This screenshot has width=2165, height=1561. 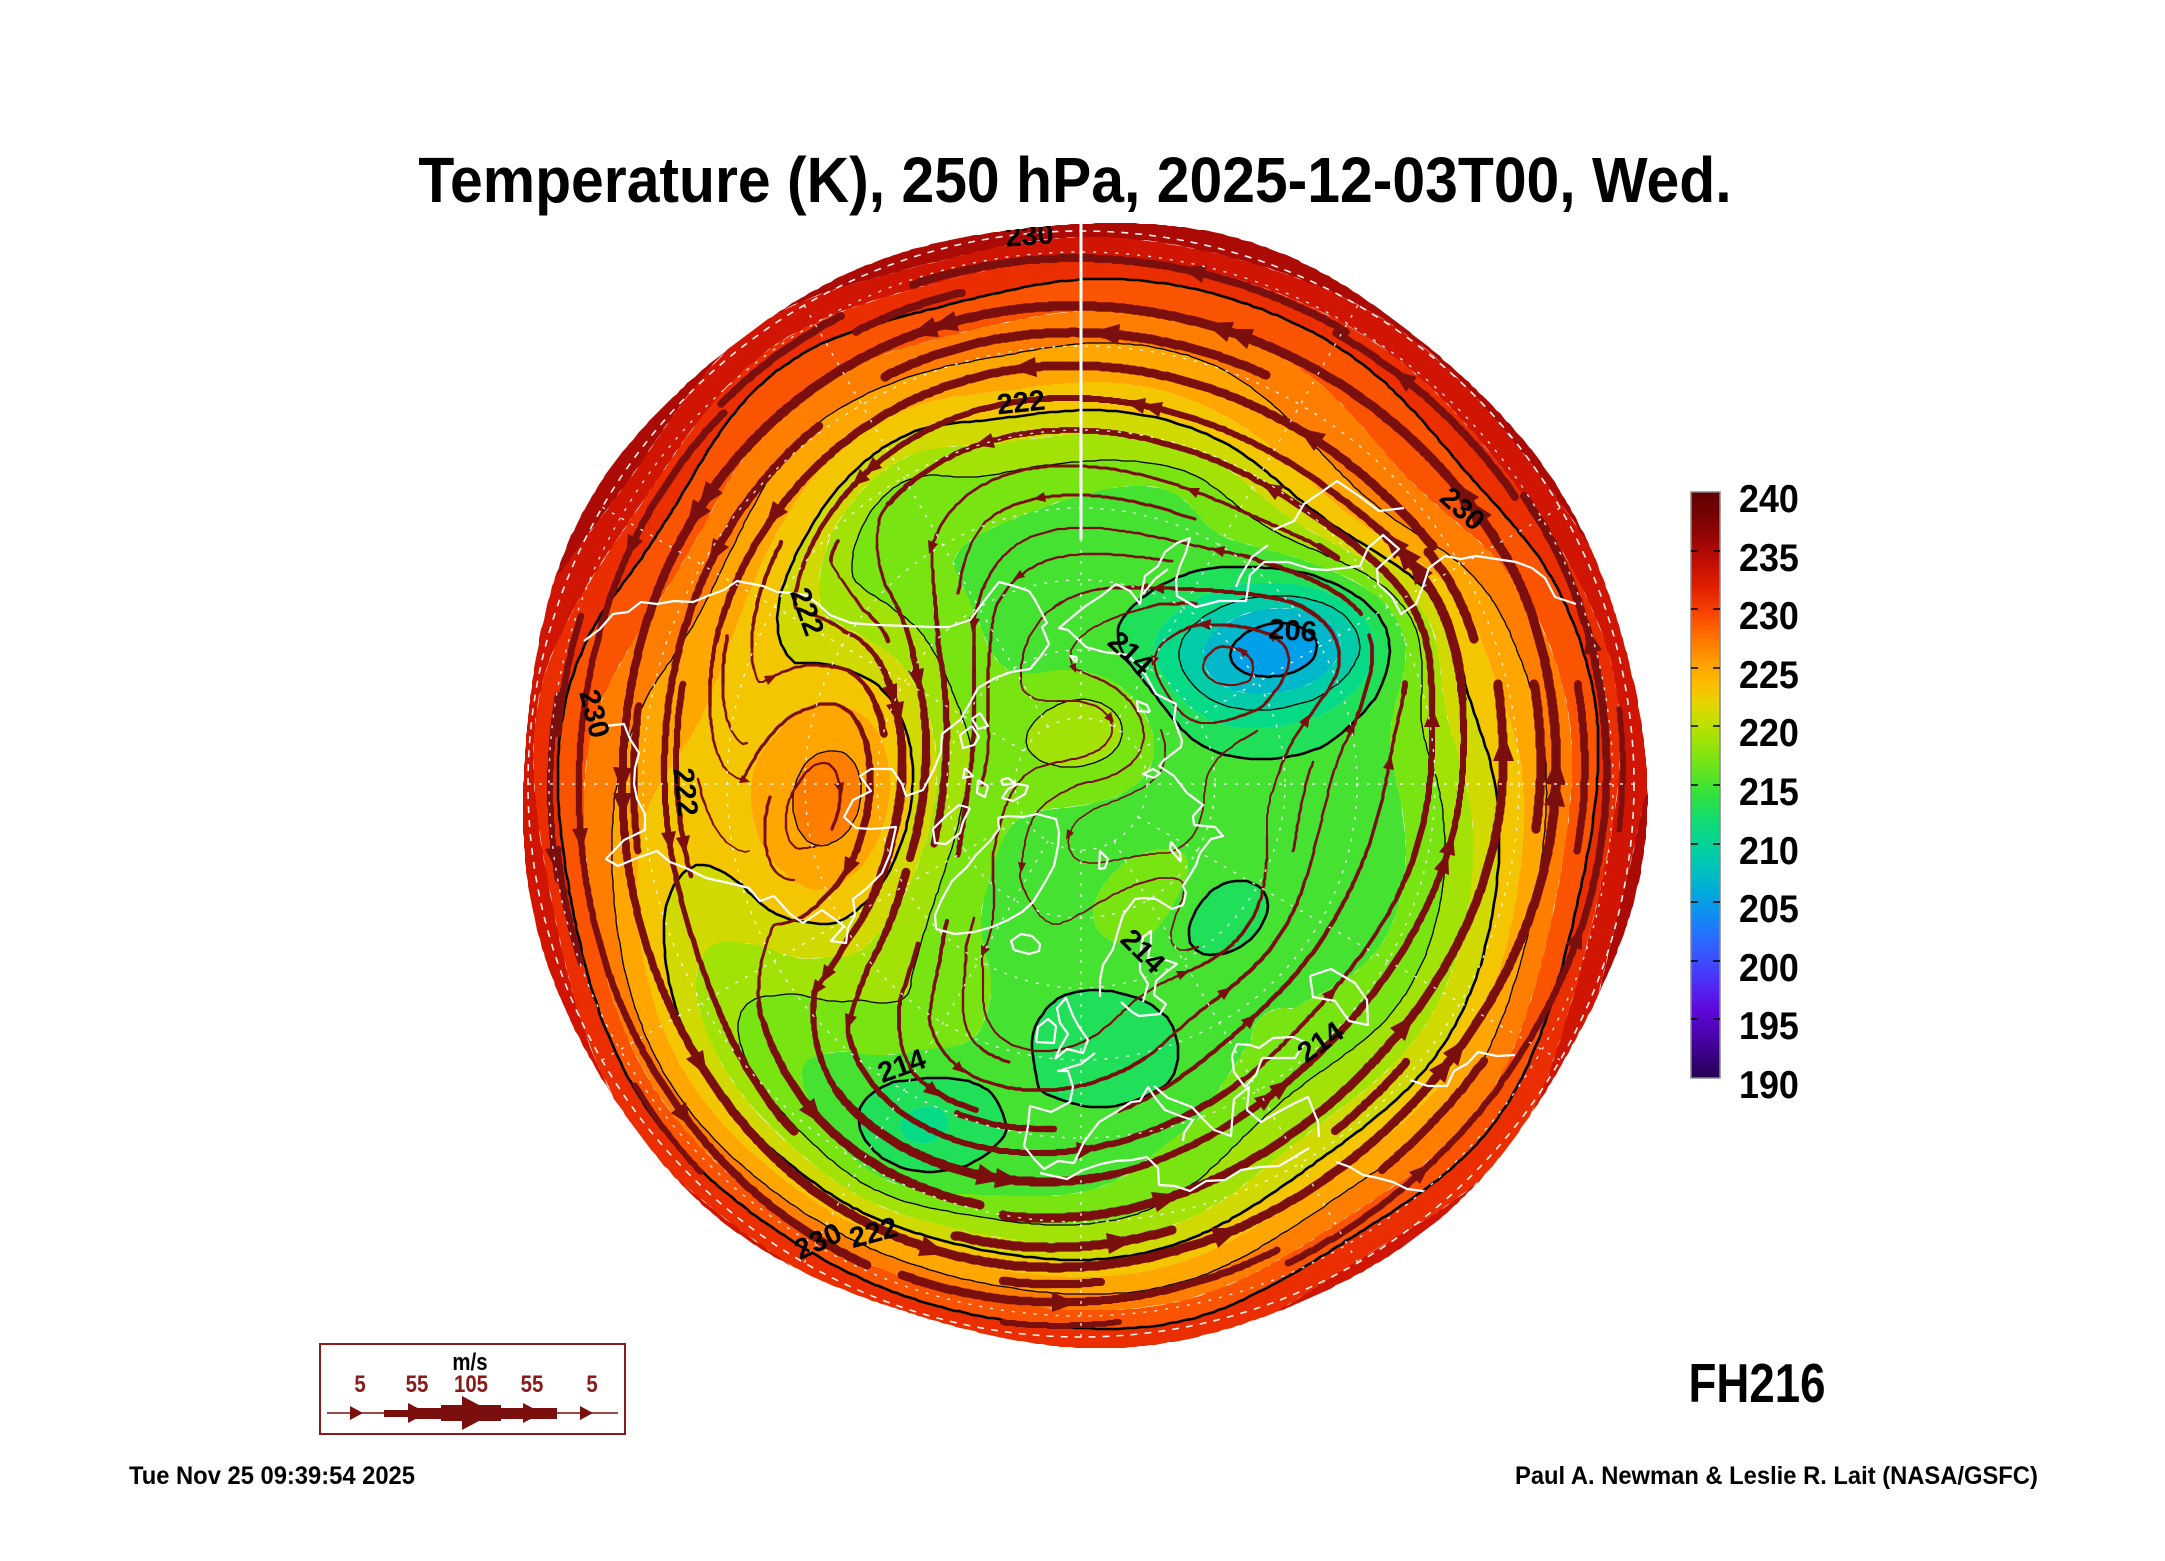 I want to click on svg-text: 225, so click(x=1769, y=675).